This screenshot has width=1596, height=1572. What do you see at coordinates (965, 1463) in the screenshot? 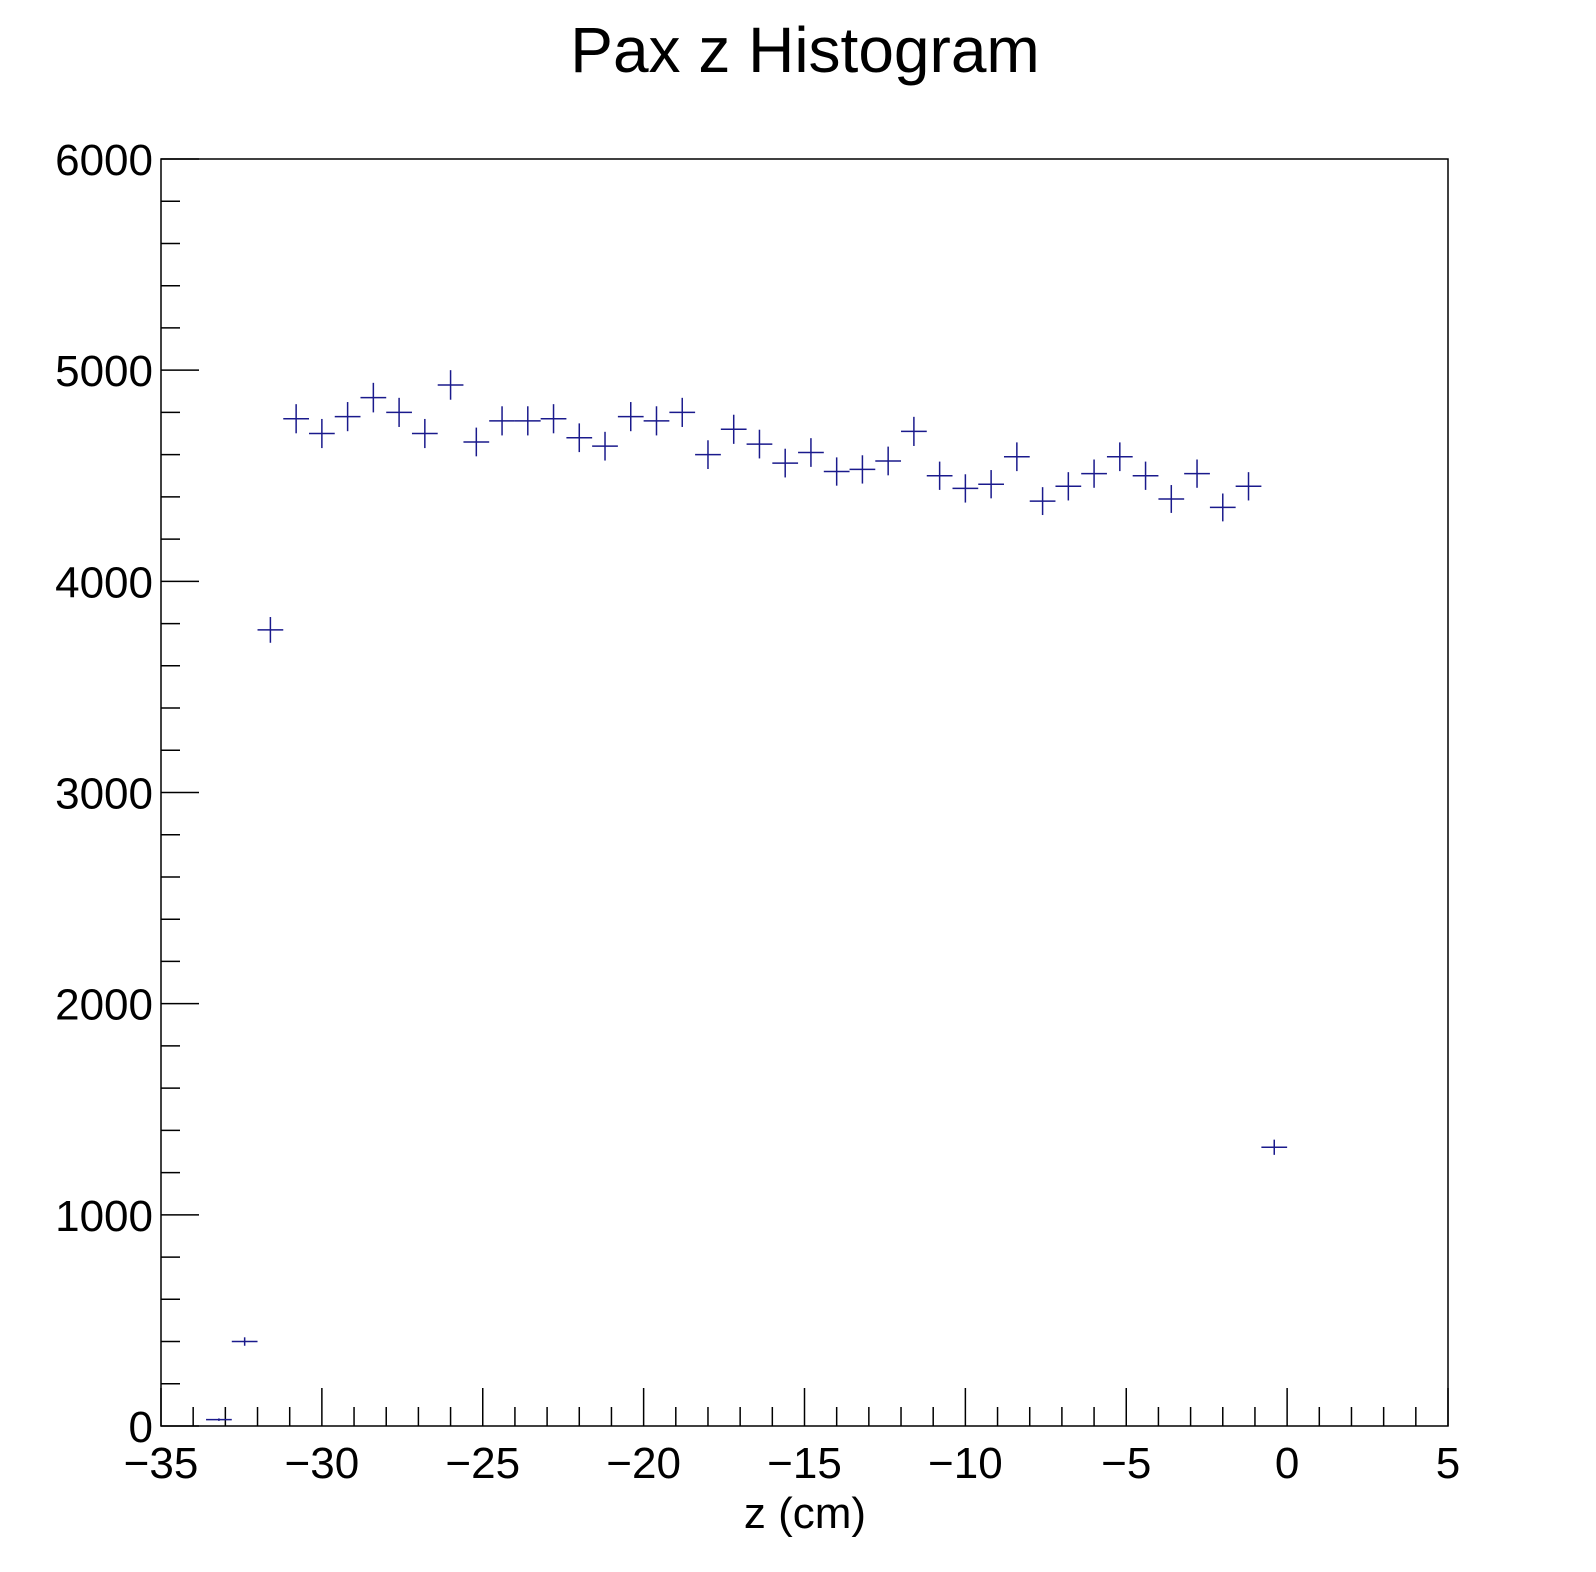
I see `x-tick-label: −10` at bounding box center [965, 1463].